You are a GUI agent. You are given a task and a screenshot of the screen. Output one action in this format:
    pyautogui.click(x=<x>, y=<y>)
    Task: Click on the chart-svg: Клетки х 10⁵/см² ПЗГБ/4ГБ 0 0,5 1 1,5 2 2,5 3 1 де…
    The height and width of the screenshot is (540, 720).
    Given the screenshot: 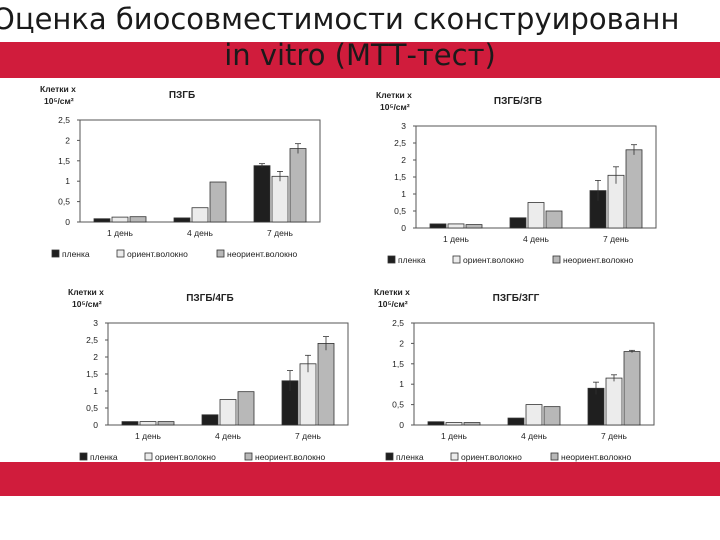 What is the action you would take?
    pyautogui.click(x=208, y=374)
    